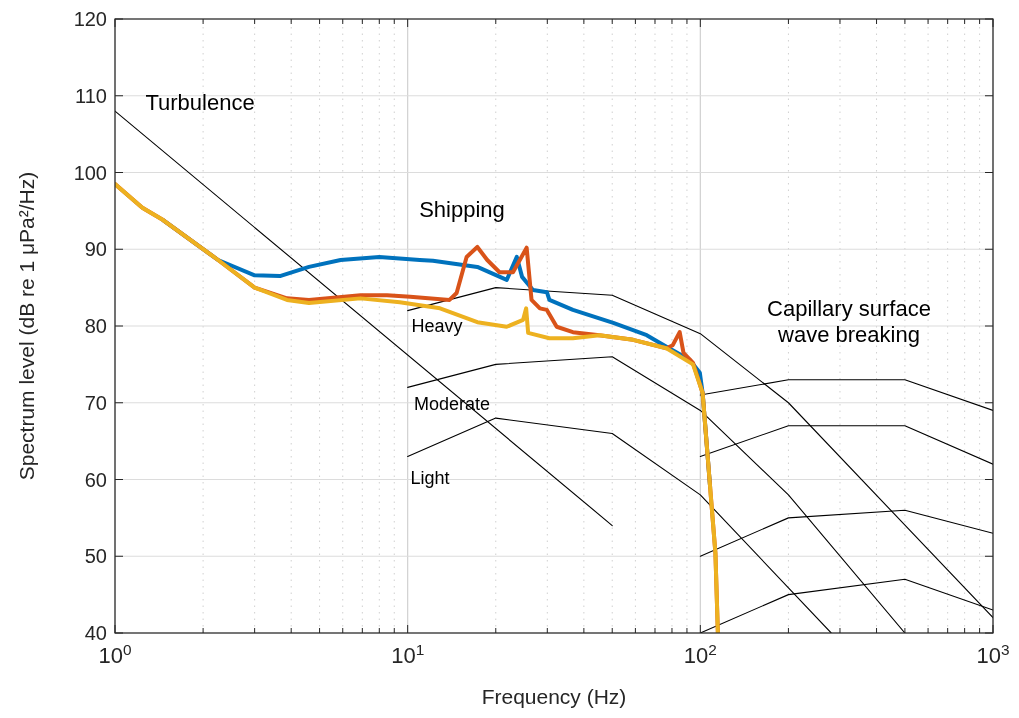 This screenshot has width=1019, height=718. I want to click on annotation: Turbulence, so click(200, 102).